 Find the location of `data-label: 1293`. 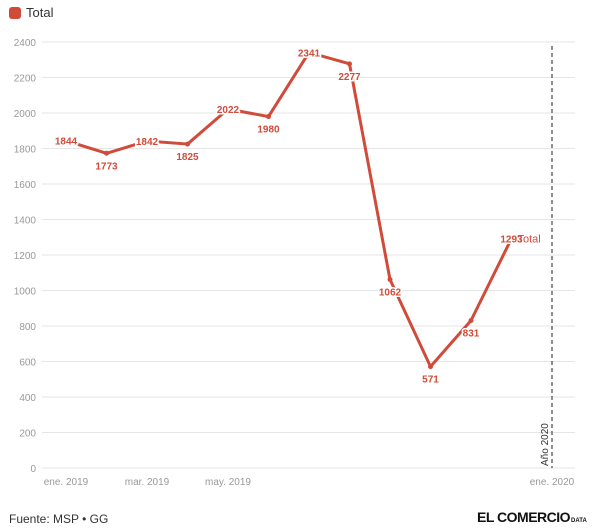

data-label: 1293 is located at coordinates (511, 239).